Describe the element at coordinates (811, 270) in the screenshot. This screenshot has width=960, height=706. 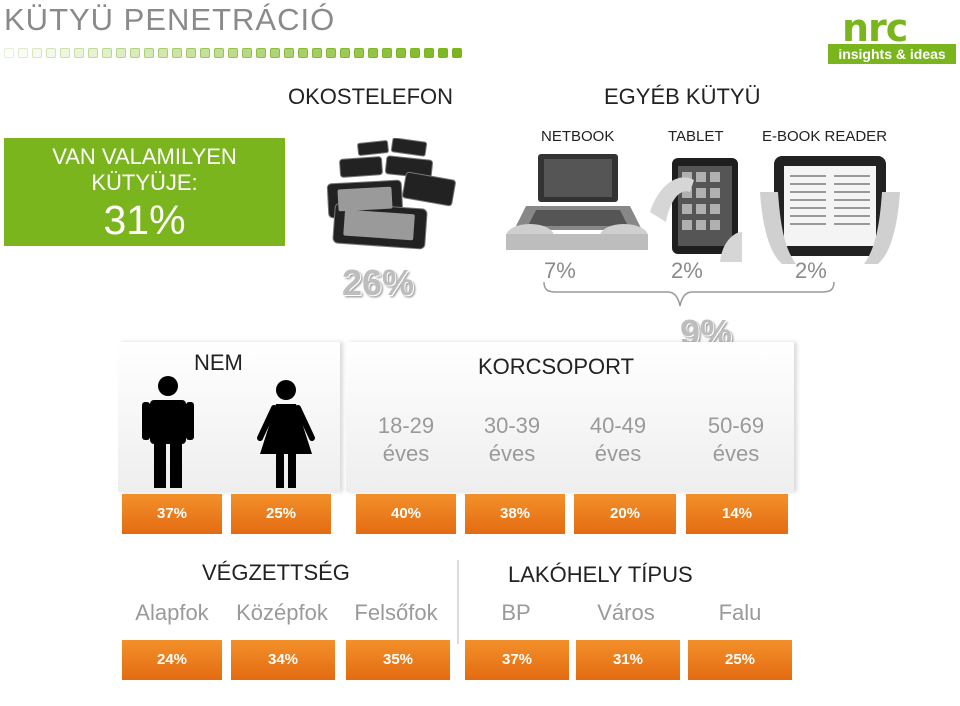
I see `ebook-reader-value: 2%` at that location.